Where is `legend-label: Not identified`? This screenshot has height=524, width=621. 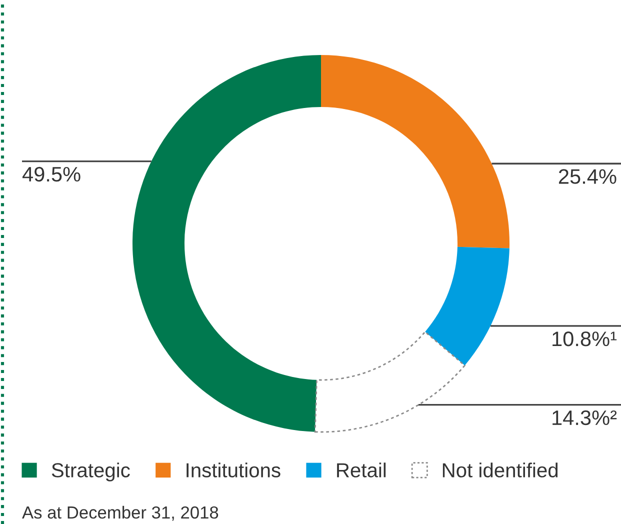 legend-label: Not identified is located at coordinates (500, 470).